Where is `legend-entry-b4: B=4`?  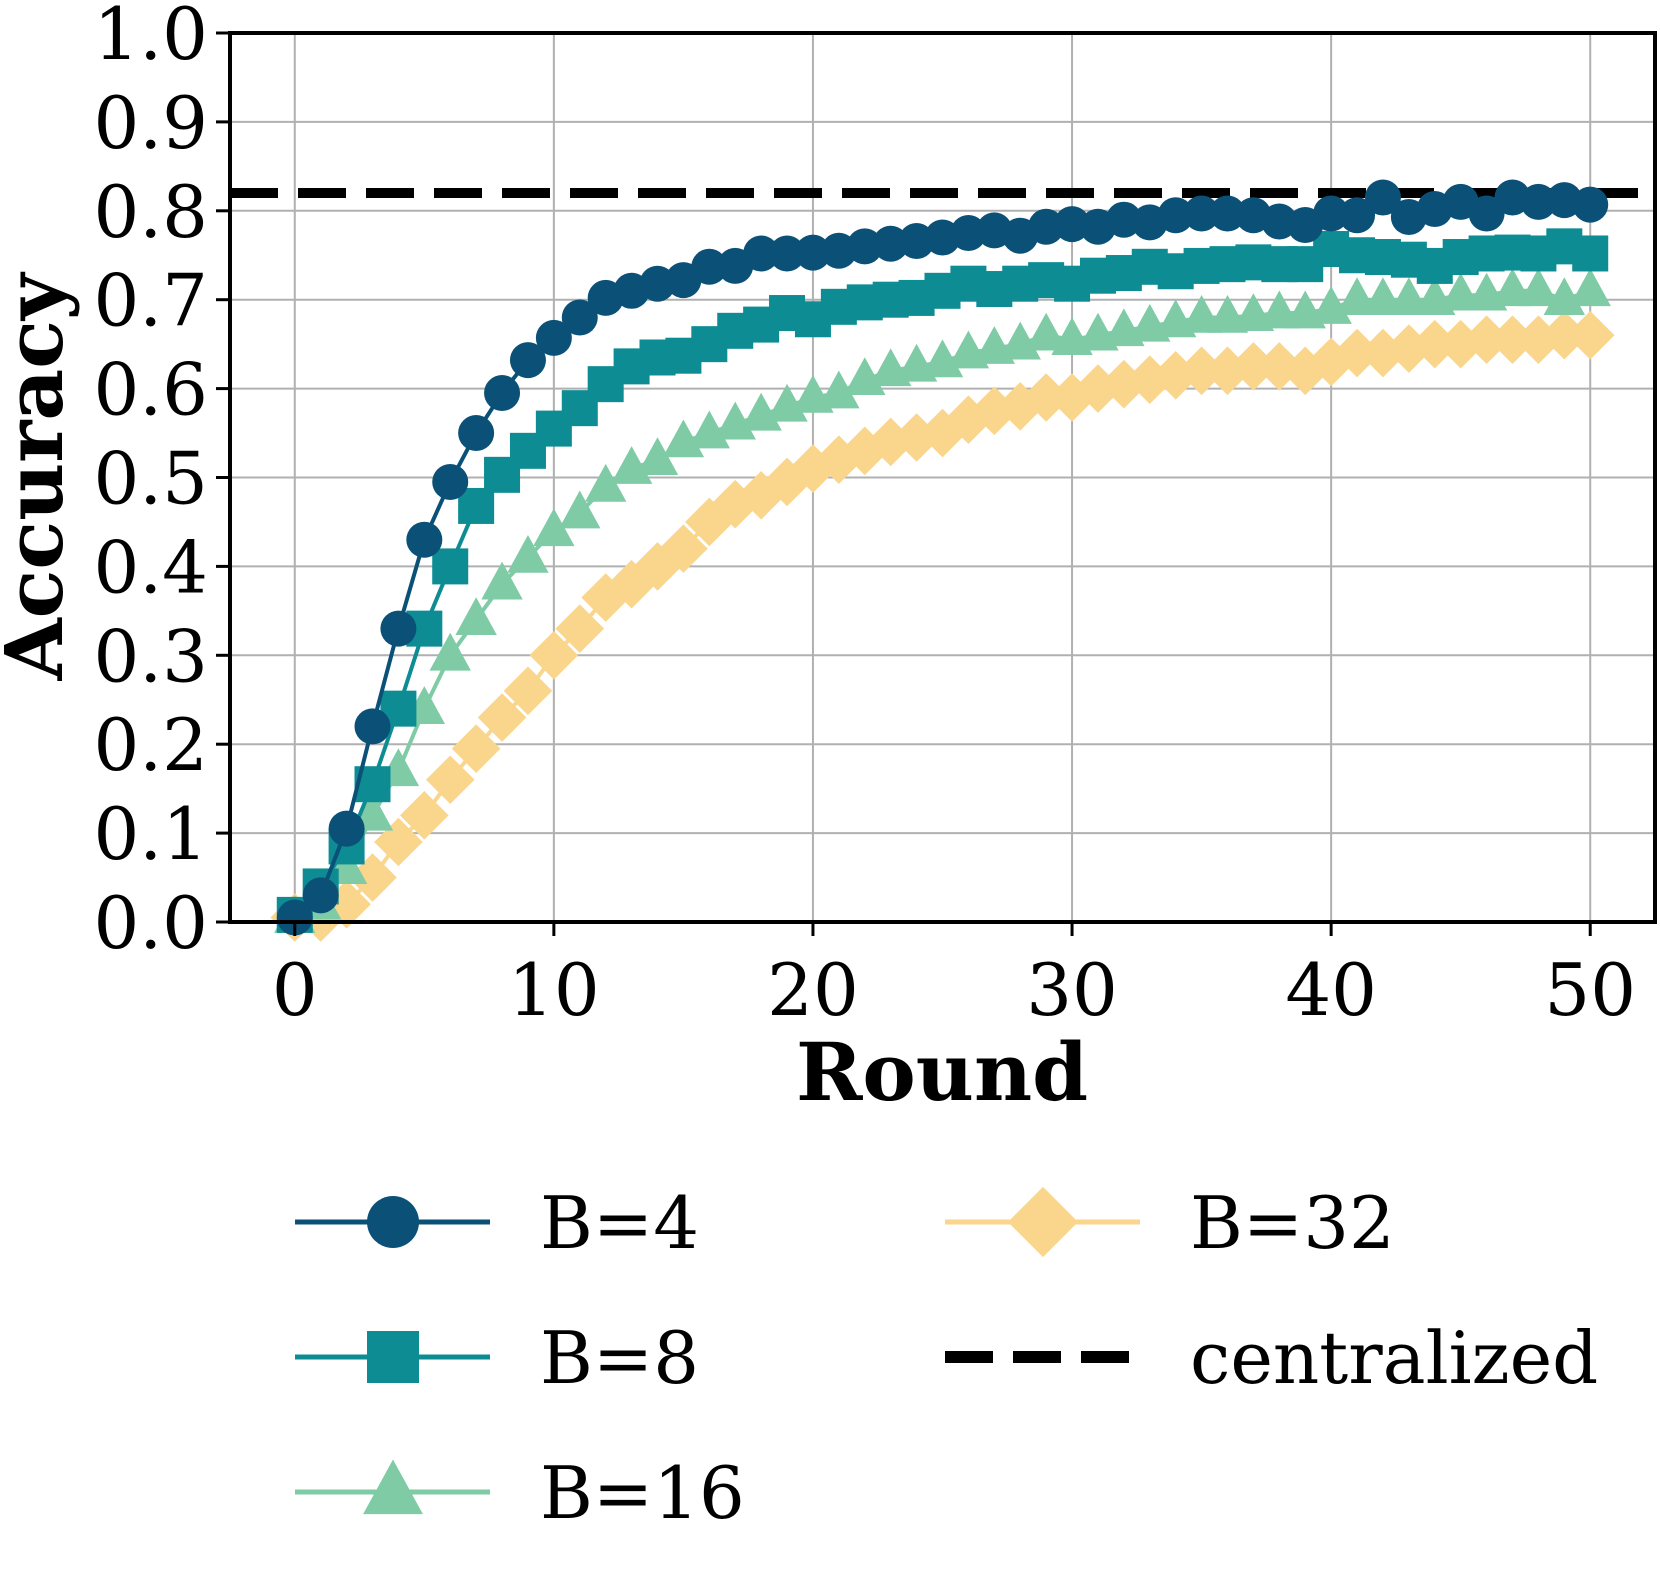 legend-entry-b4: B=4 is located at coordinates (497, 1223).